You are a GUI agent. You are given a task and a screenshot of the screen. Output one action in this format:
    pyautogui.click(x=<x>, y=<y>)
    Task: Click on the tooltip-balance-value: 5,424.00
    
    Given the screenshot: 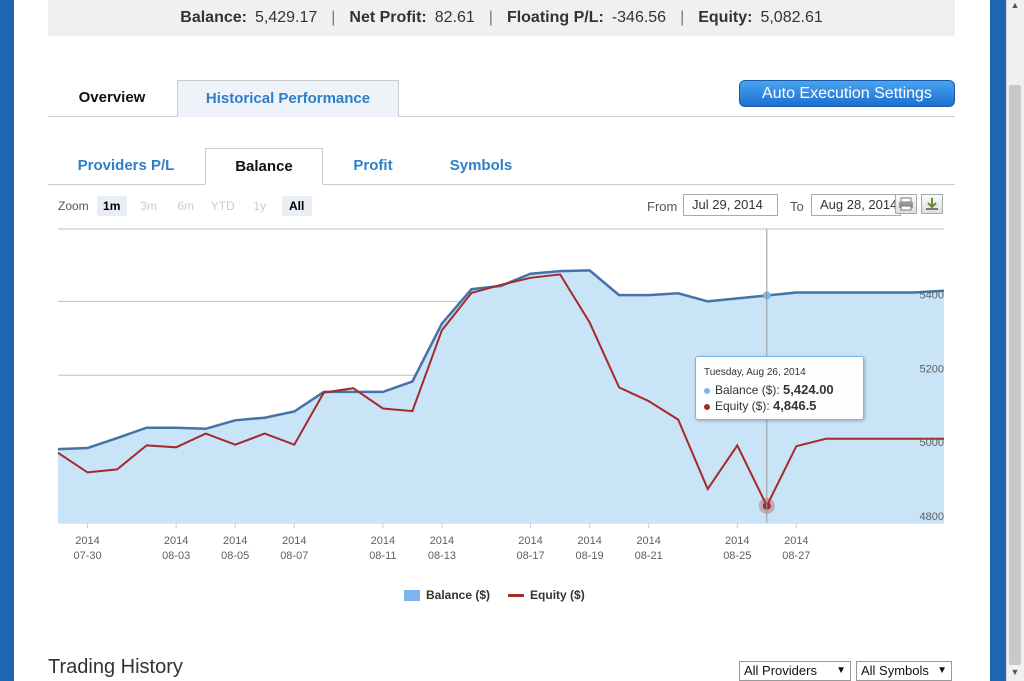 What is the action you would take?
    pyautogui.click(x=808, y=389)
    